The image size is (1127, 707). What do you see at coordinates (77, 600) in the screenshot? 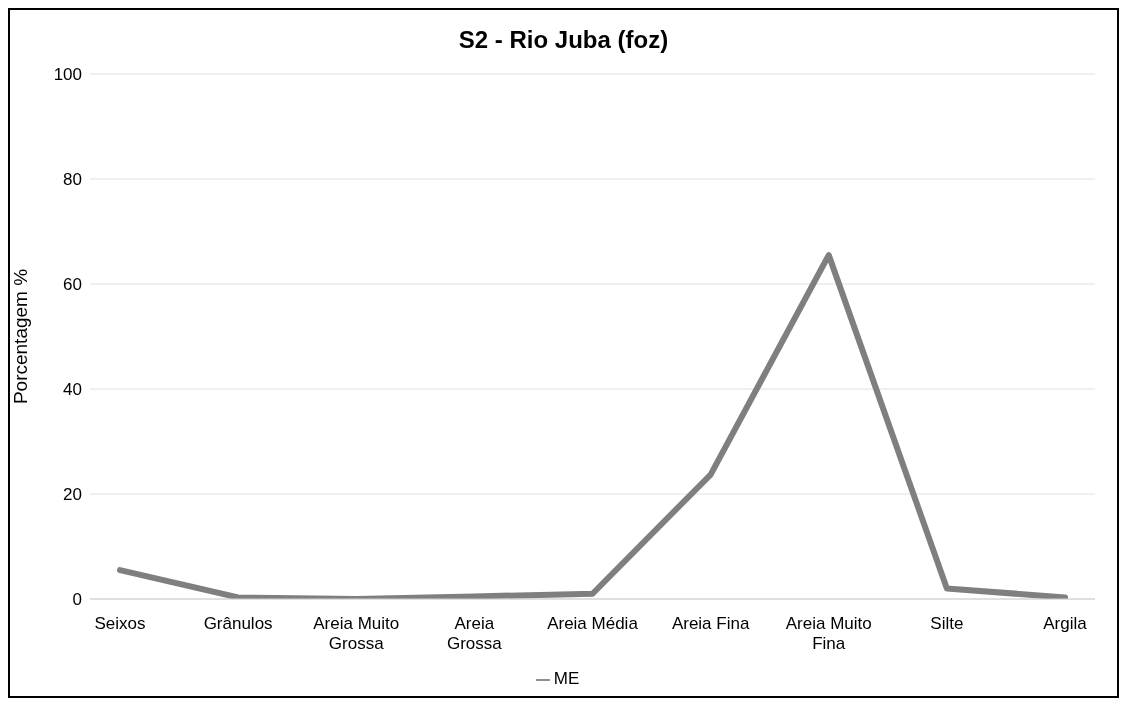
I see `y-tick-label: 0` at bounding box center [77, 600].